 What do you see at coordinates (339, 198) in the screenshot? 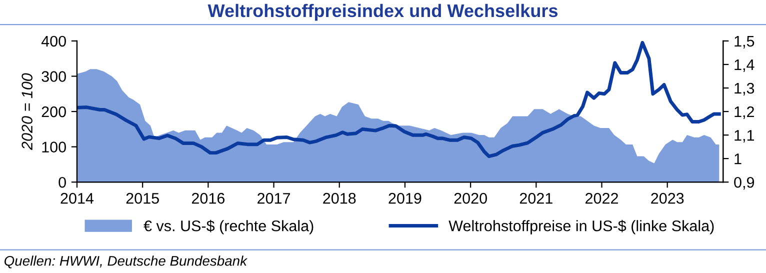
I see `x-tick-label: 2018` at bounding box center [339, 198].